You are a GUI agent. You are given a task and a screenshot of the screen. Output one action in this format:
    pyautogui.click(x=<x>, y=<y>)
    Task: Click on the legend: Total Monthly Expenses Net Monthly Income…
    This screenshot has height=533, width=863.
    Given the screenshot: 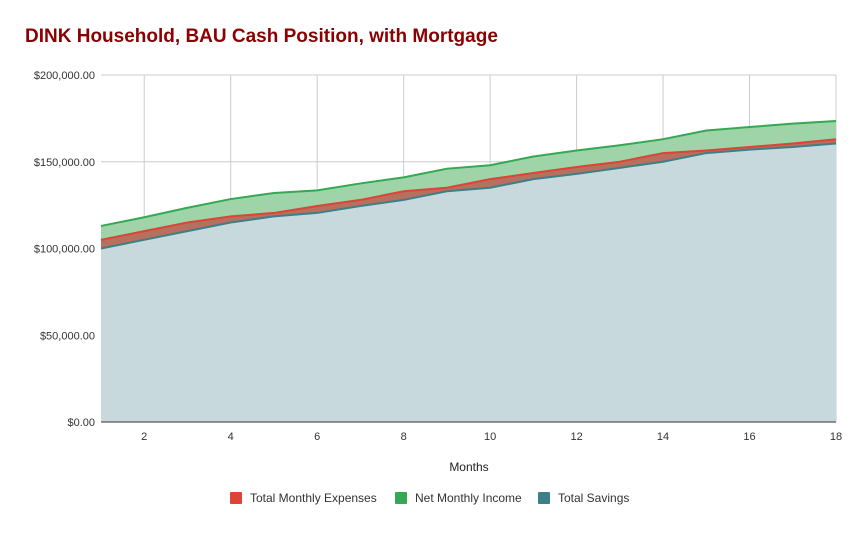 What is the action you would take?
    pyautogui.click(x=429, y=498)
    